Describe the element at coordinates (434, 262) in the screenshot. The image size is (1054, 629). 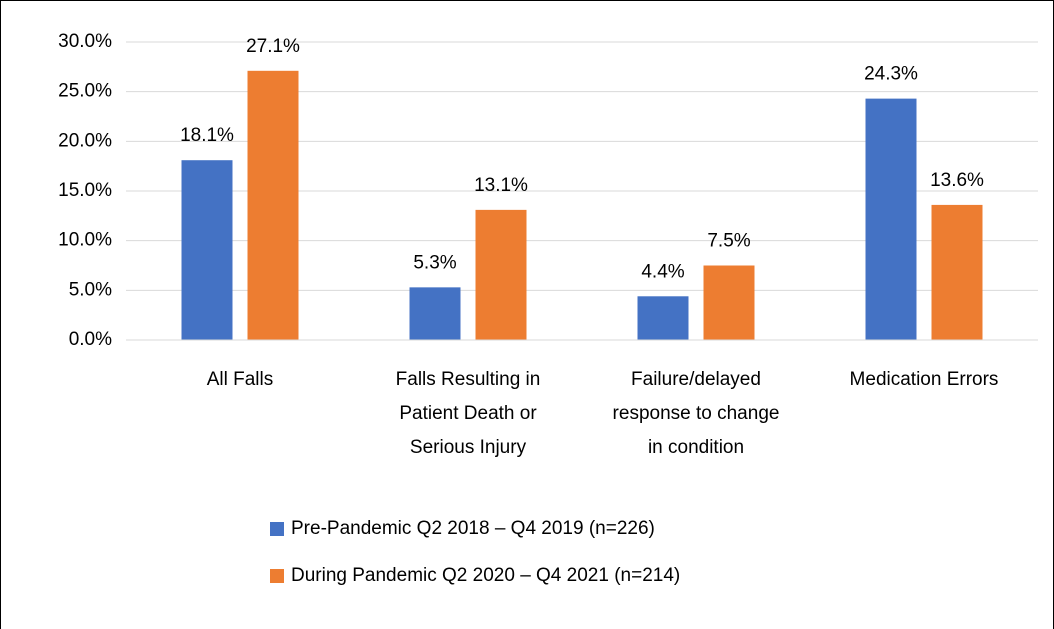
I see `data-label: 5.3%` at that location.